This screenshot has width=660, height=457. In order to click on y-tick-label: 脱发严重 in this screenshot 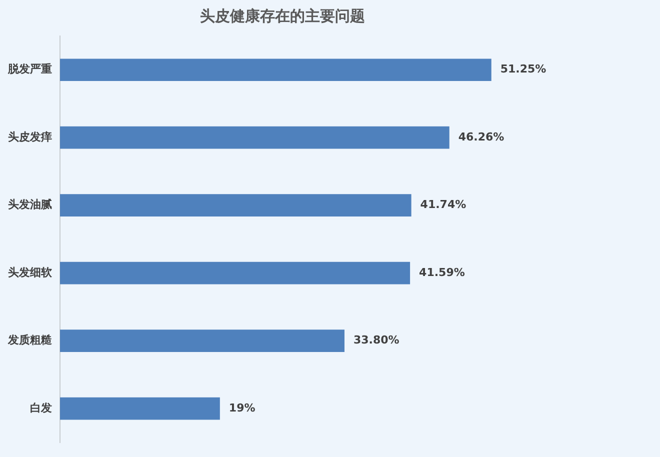, I will do `click(29, 69)`.